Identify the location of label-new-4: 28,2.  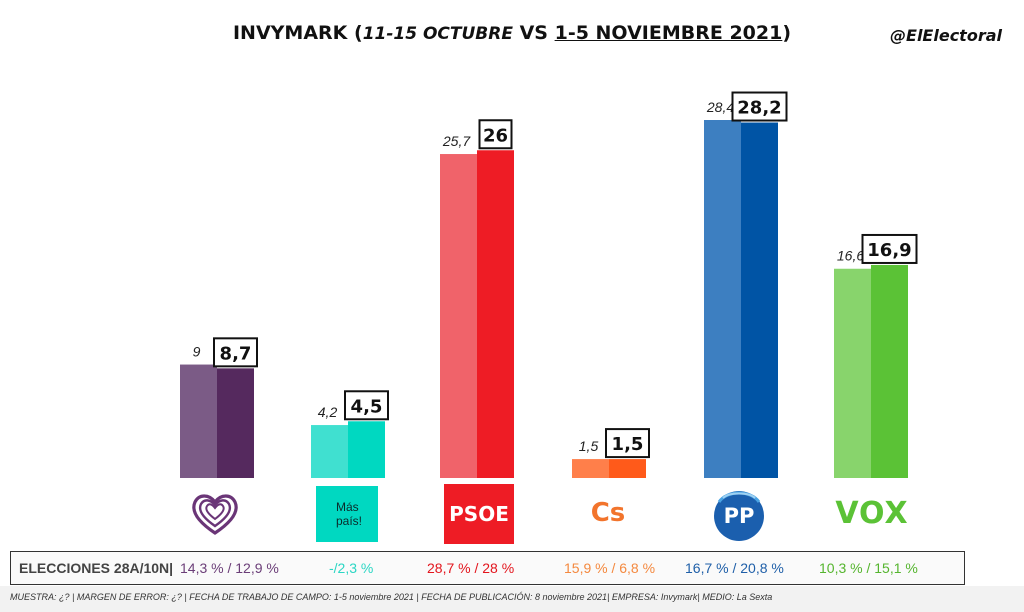
(759, 108).